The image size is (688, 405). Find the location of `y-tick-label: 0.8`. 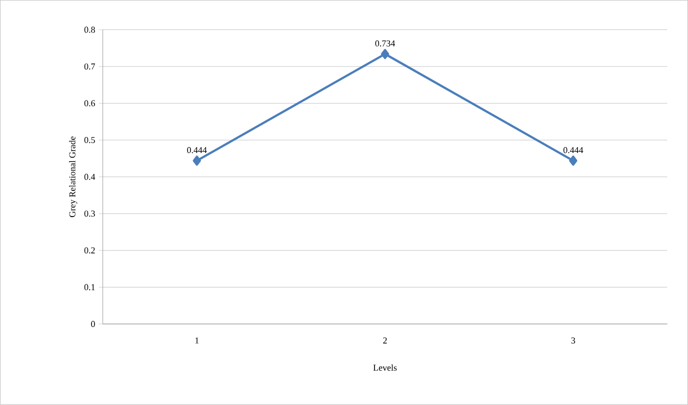

y-tick-label: 0.8 is located at coordinates (89, 29).